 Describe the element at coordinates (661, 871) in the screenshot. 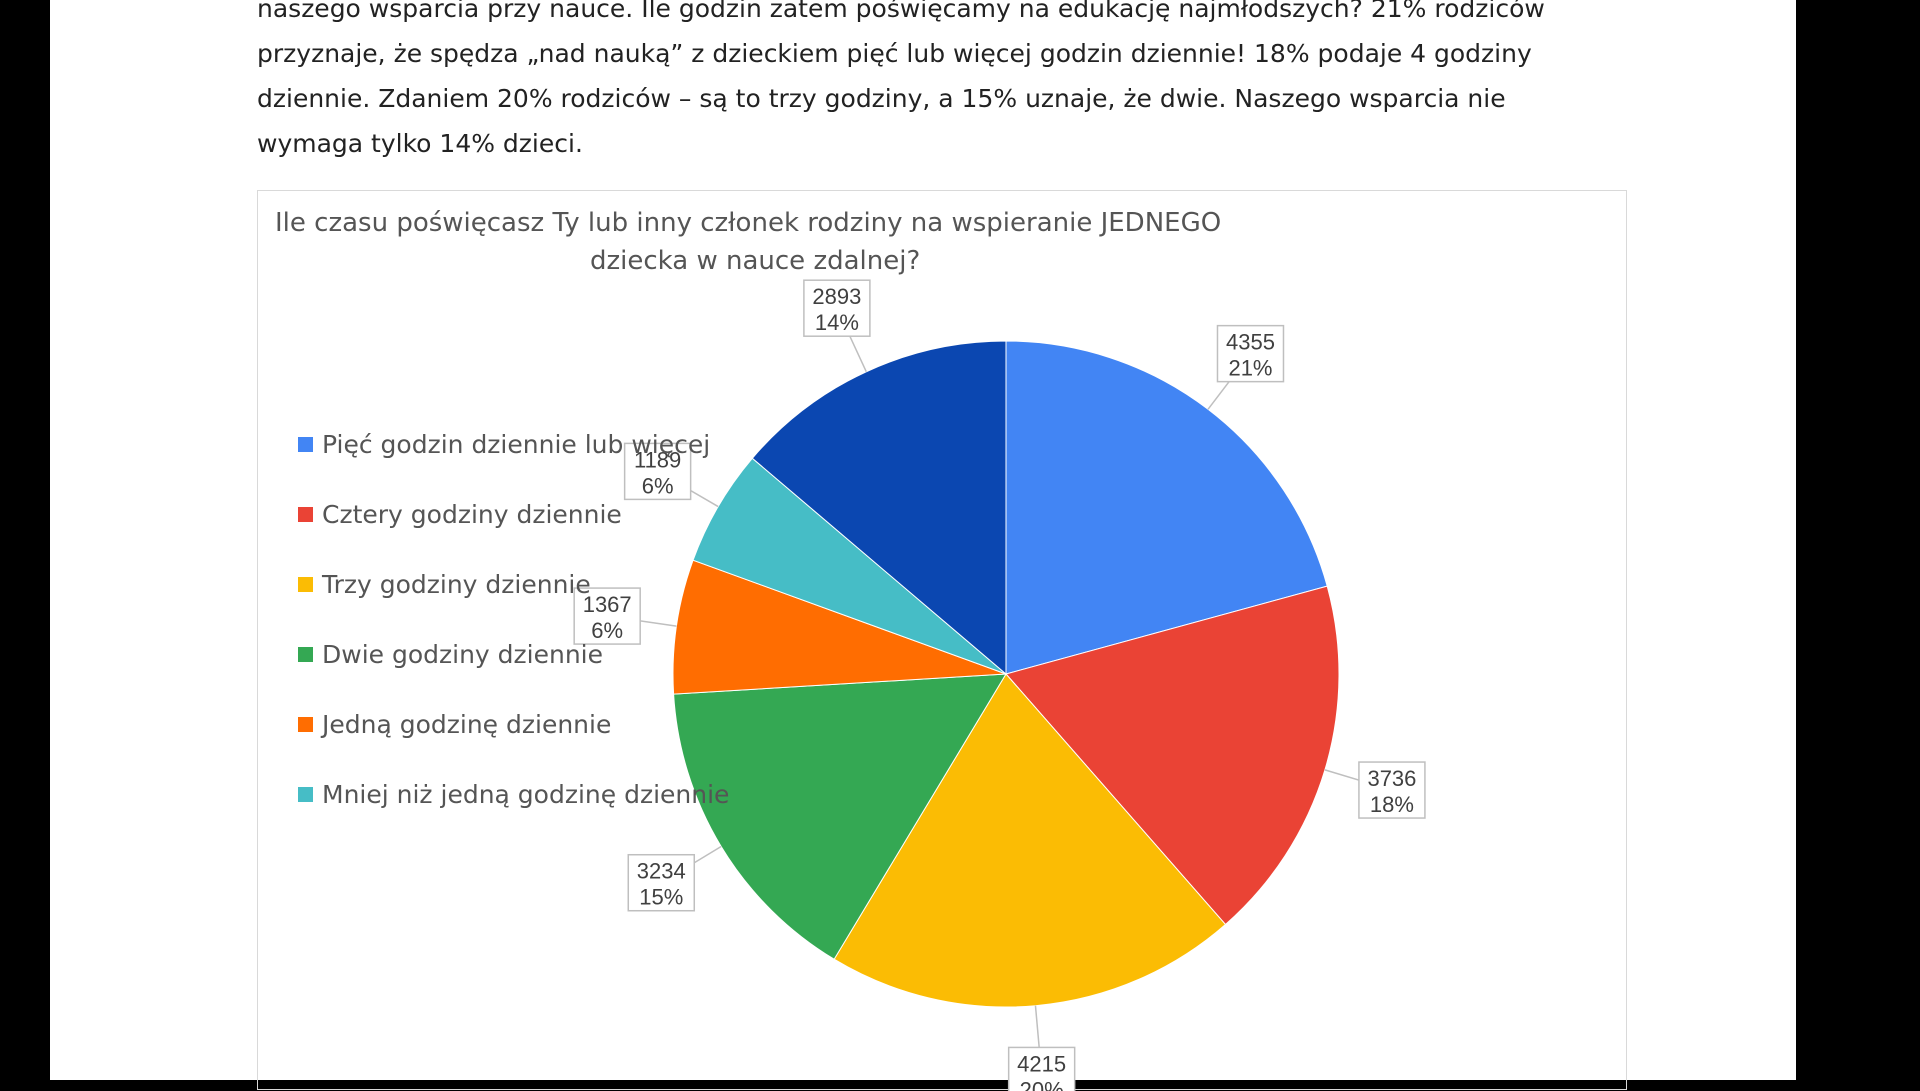

I see `label-value: 3234` at that location.